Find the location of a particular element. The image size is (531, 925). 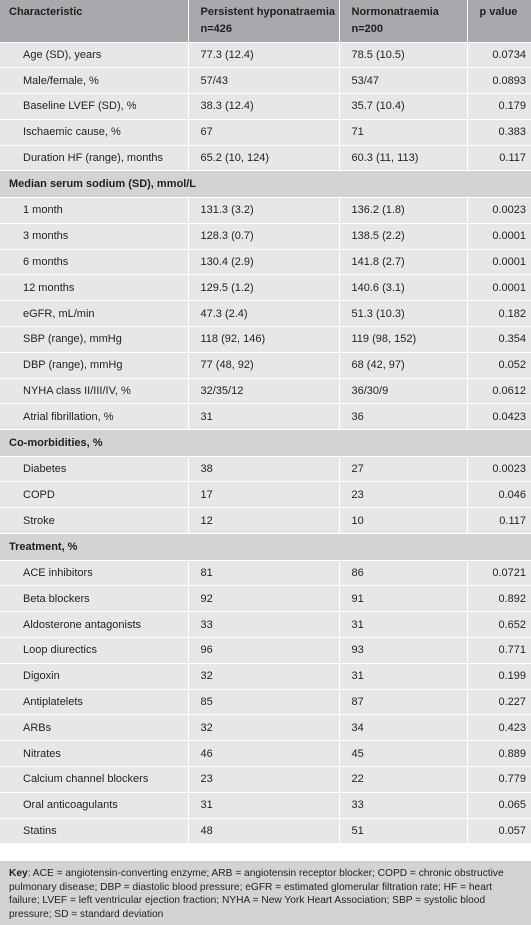

row-normonatraemia-value: 35.7 (10.4) is located at coordinates (403, 106).